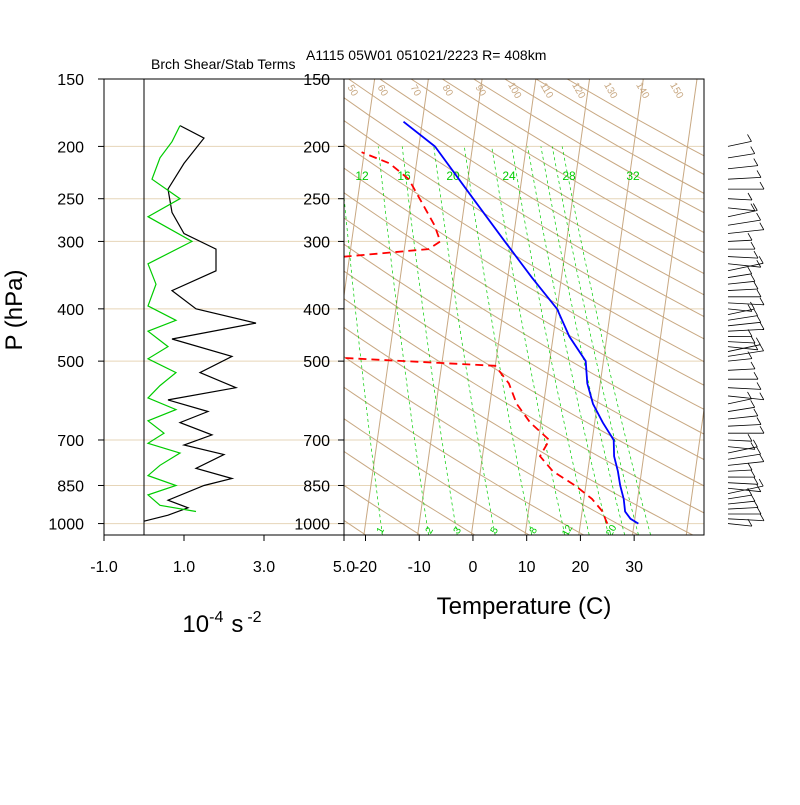  I want to click on left-xtick-label--1.0: -1.0, so click(104, 567).